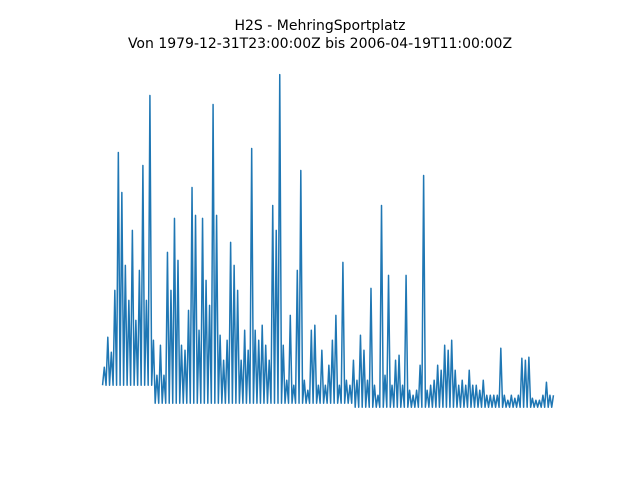 The height and width of the screenshot is (480, 640). I want to click on chart-title: H2S - MehringSportplatz, so click(319, 26).